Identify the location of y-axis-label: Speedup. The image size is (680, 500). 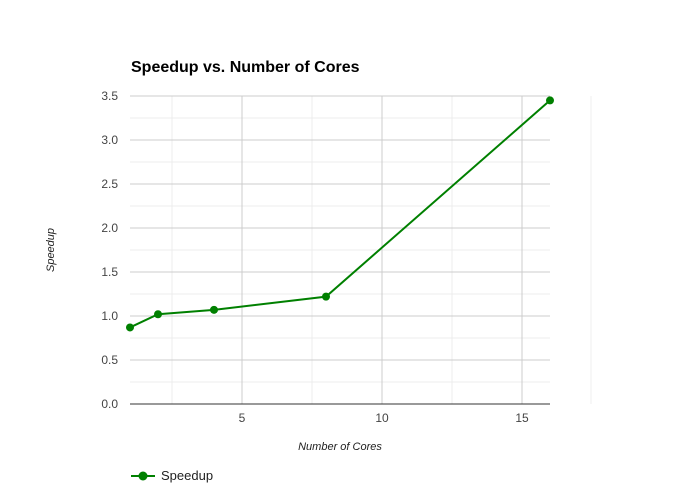
(51, 250).